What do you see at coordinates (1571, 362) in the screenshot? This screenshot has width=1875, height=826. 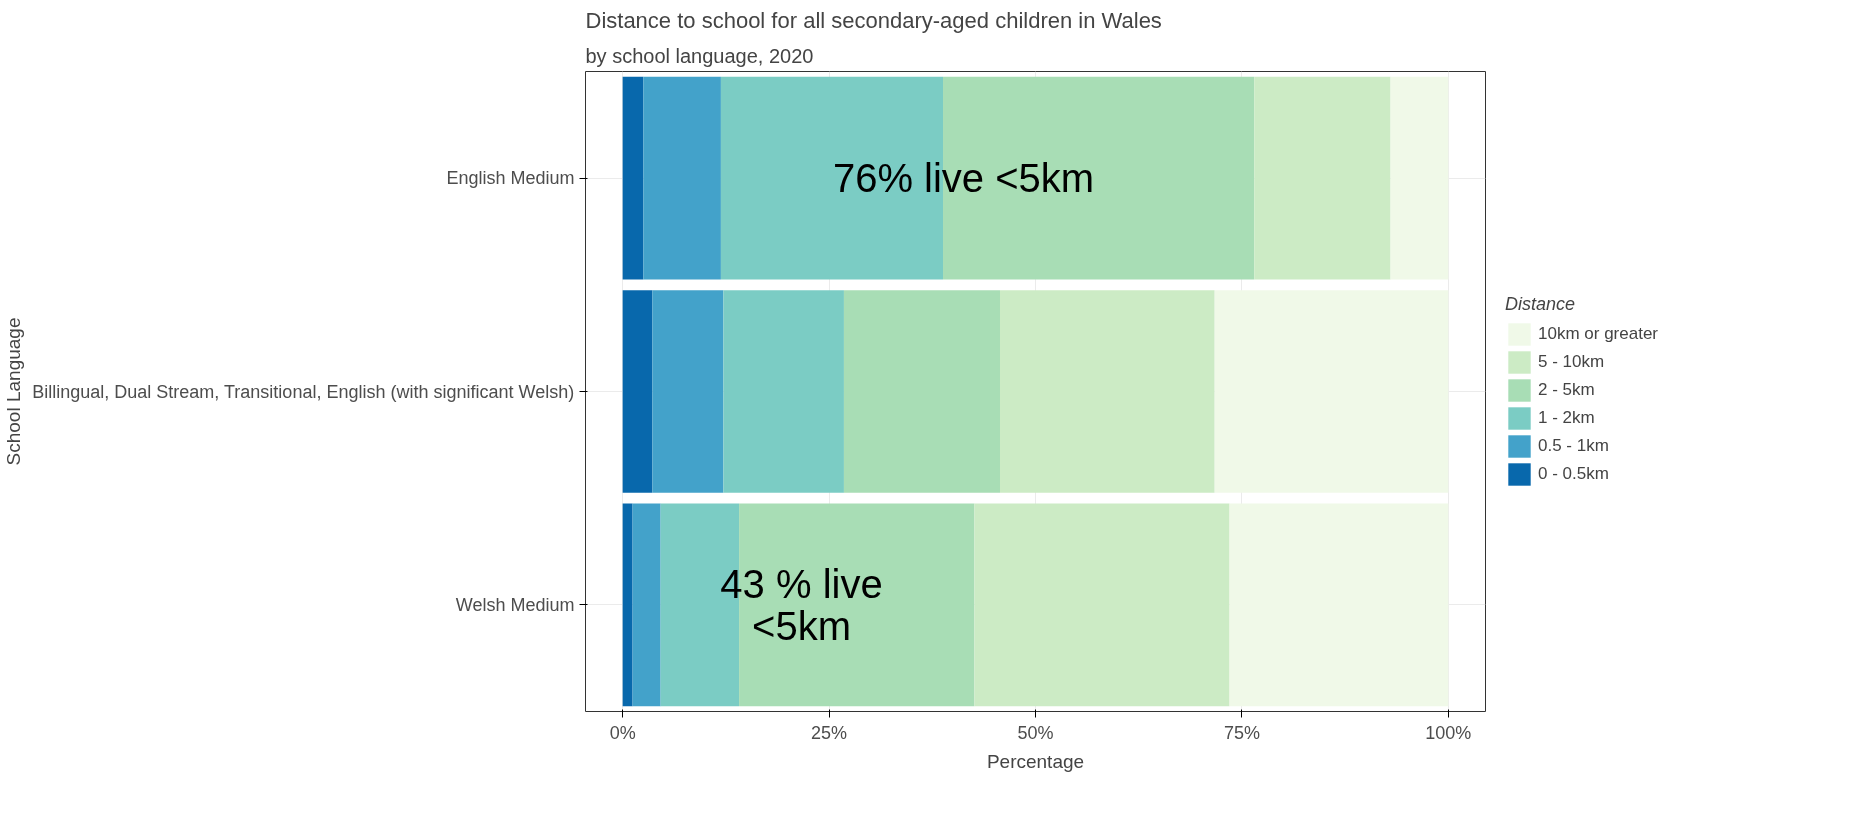 I see `legend-label: 5 - 10km` at bounding box center [1571, 362].